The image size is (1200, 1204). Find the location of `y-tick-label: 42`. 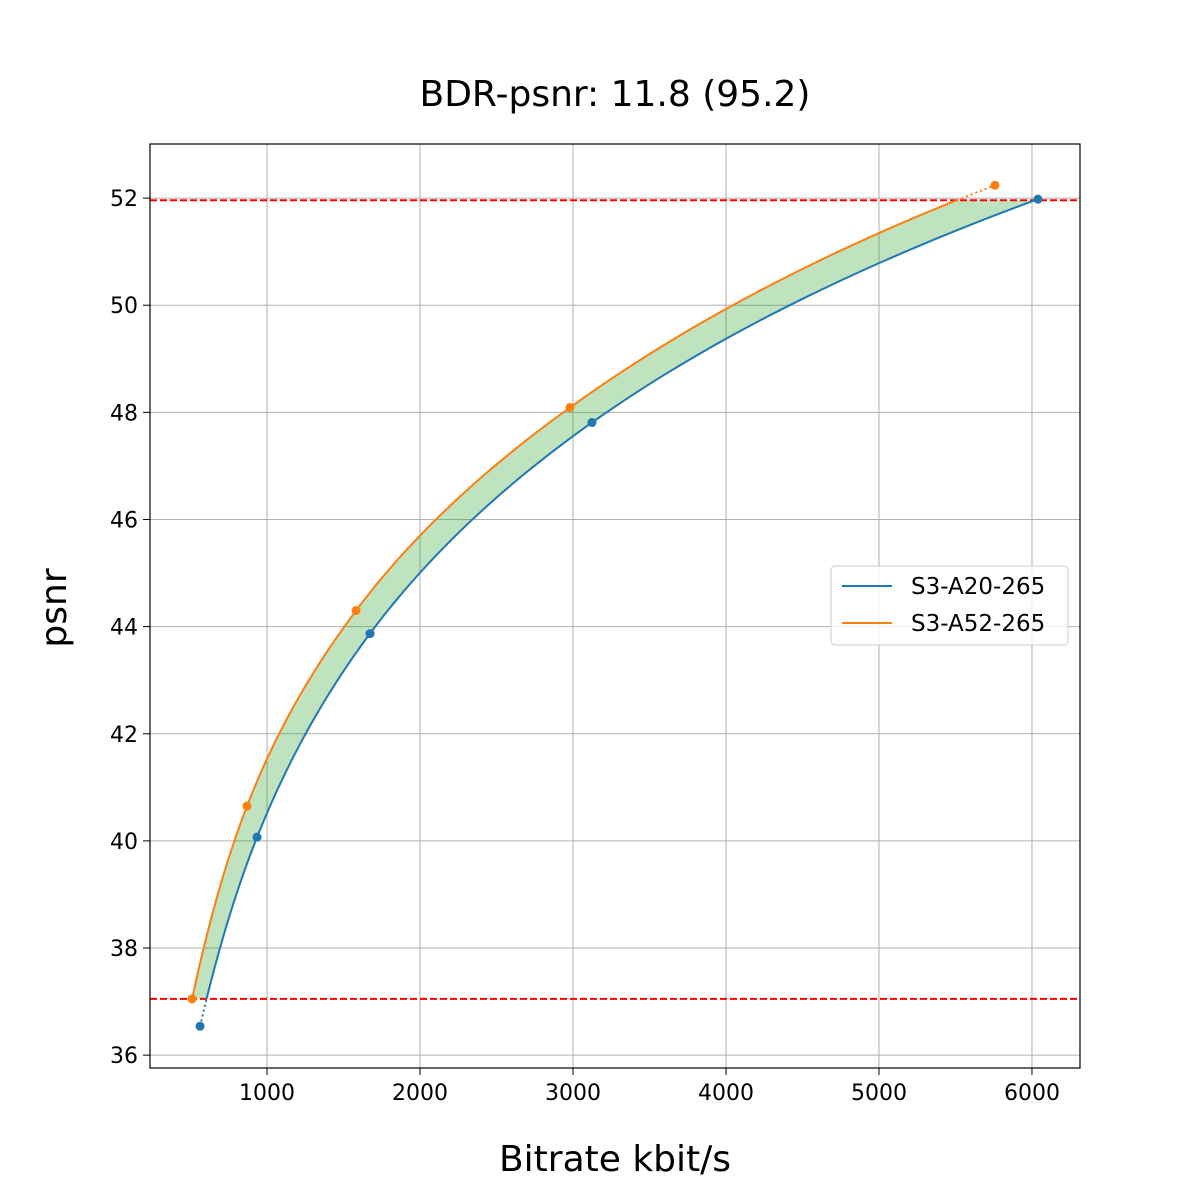

y-tick-label: 42 is located at coordinates (124, 735).